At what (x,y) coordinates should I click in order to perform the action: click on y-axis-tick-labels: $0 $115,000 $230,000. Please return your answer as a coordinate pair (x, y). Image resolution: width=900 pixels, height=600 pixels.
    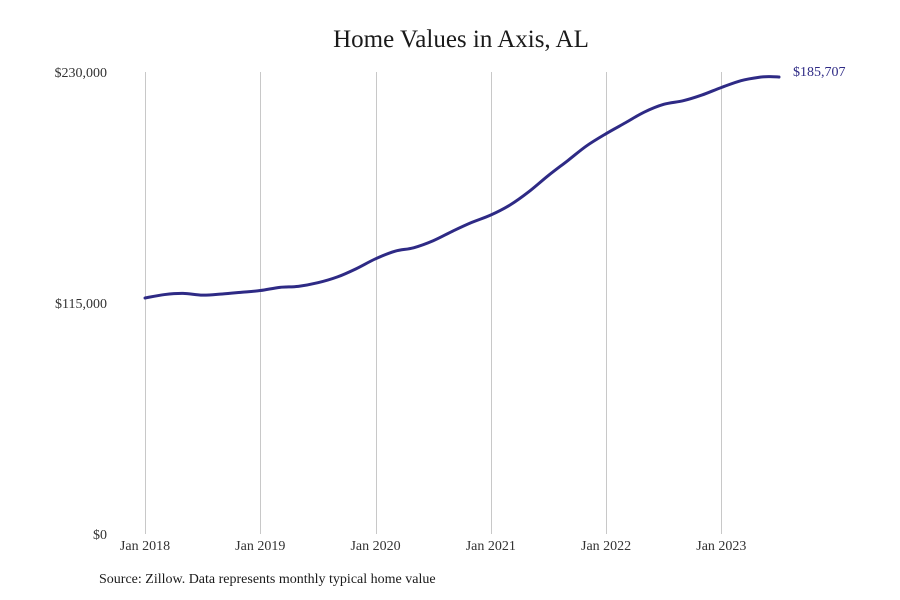
    Looking at the image, I should click on (81, 304).